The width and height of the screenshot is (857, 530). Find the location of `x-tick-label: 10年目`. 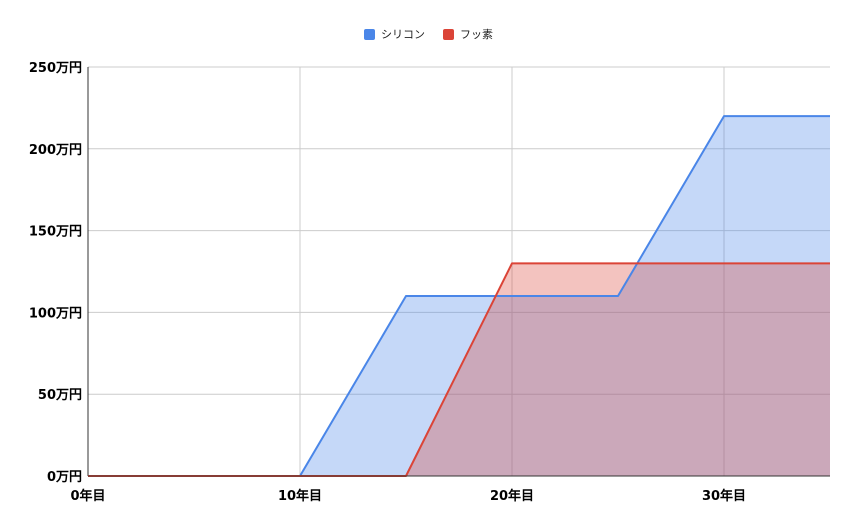

x-tick-label: 10年目 is located at coordinates (300, 496).